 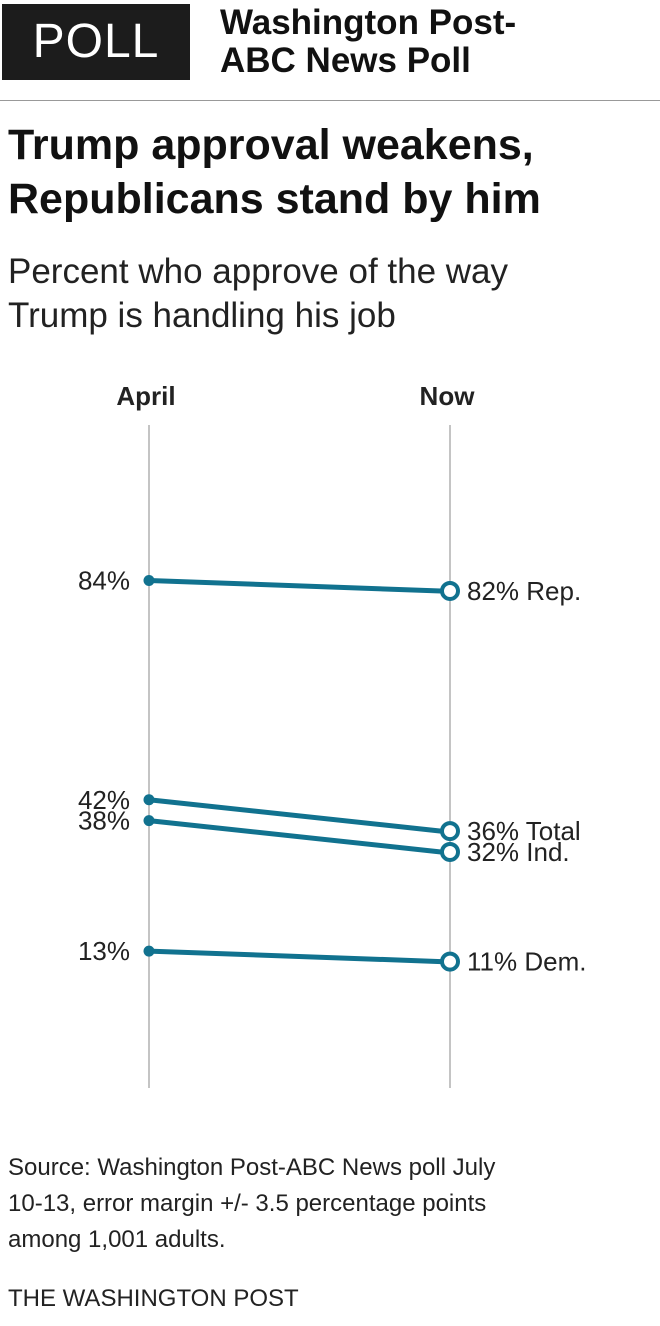 I want to click on poll-name: Washington Post- ABC News Poll, so click(x=368, y=42).